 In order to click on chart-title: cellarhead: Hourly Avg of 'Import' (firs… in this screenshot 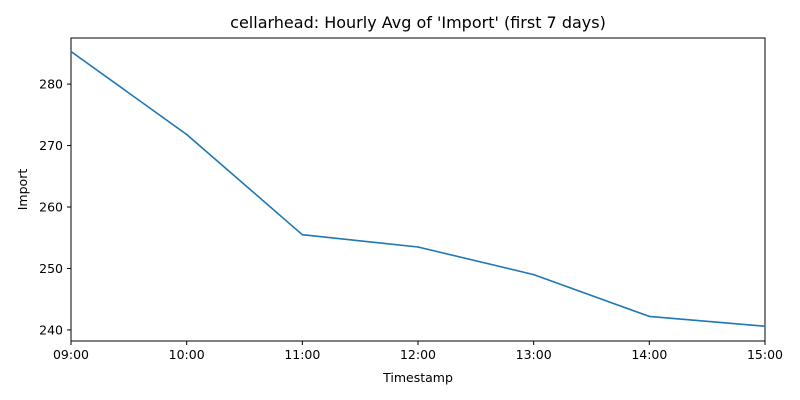, I will do `click(418, 22)`.